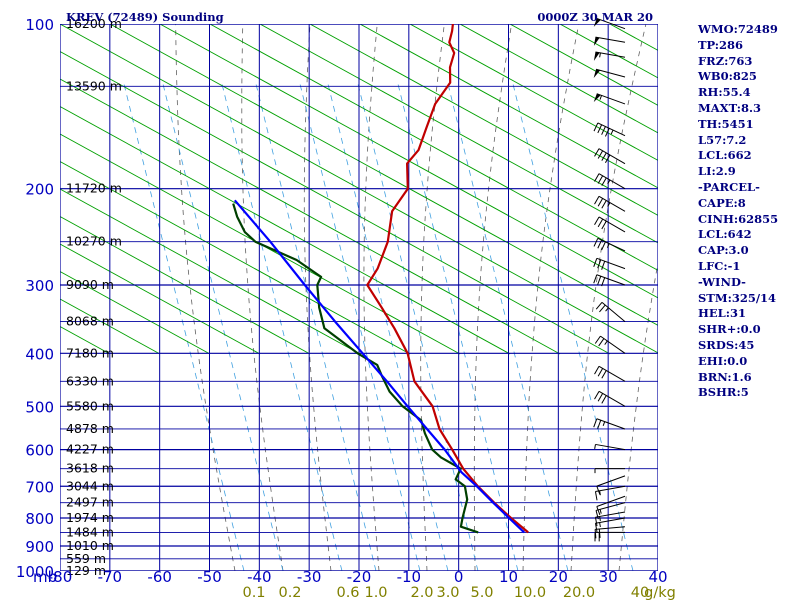 The width and height of the screenshot is (800, 600). What do you see at coordinates (90, 284) in the screenshot?
I see `height-label: 9090 m` at bounding box center [90, 284].